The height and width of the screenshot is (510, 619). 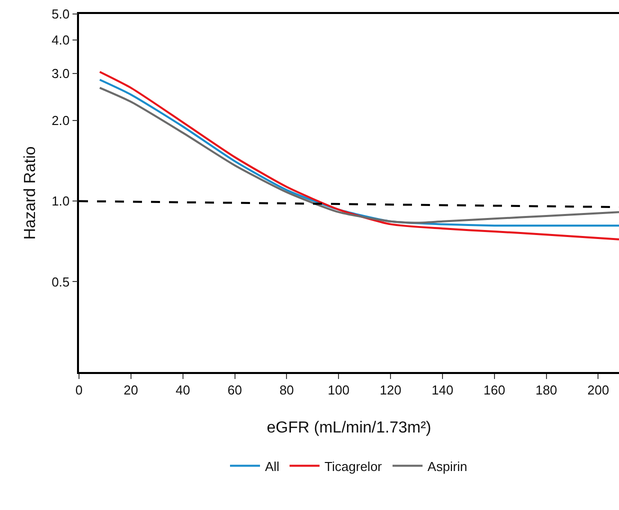 What do you see at coordinates (495, 390) in the screenshot?
I see `x-tick-label: 160` at bounding box center [495, 390].